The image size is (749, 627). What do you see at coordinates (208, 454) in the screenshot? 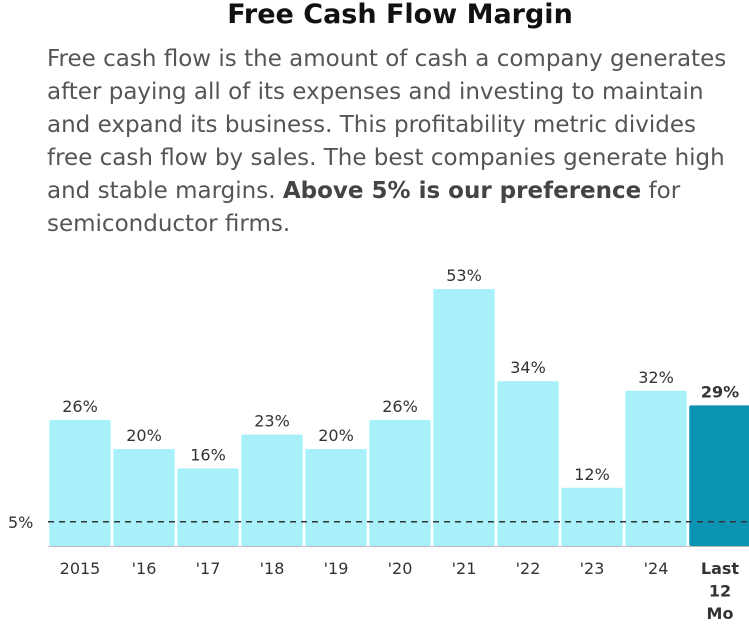
I see `bar-value-label: 16%` at bounding box center [208, 454].